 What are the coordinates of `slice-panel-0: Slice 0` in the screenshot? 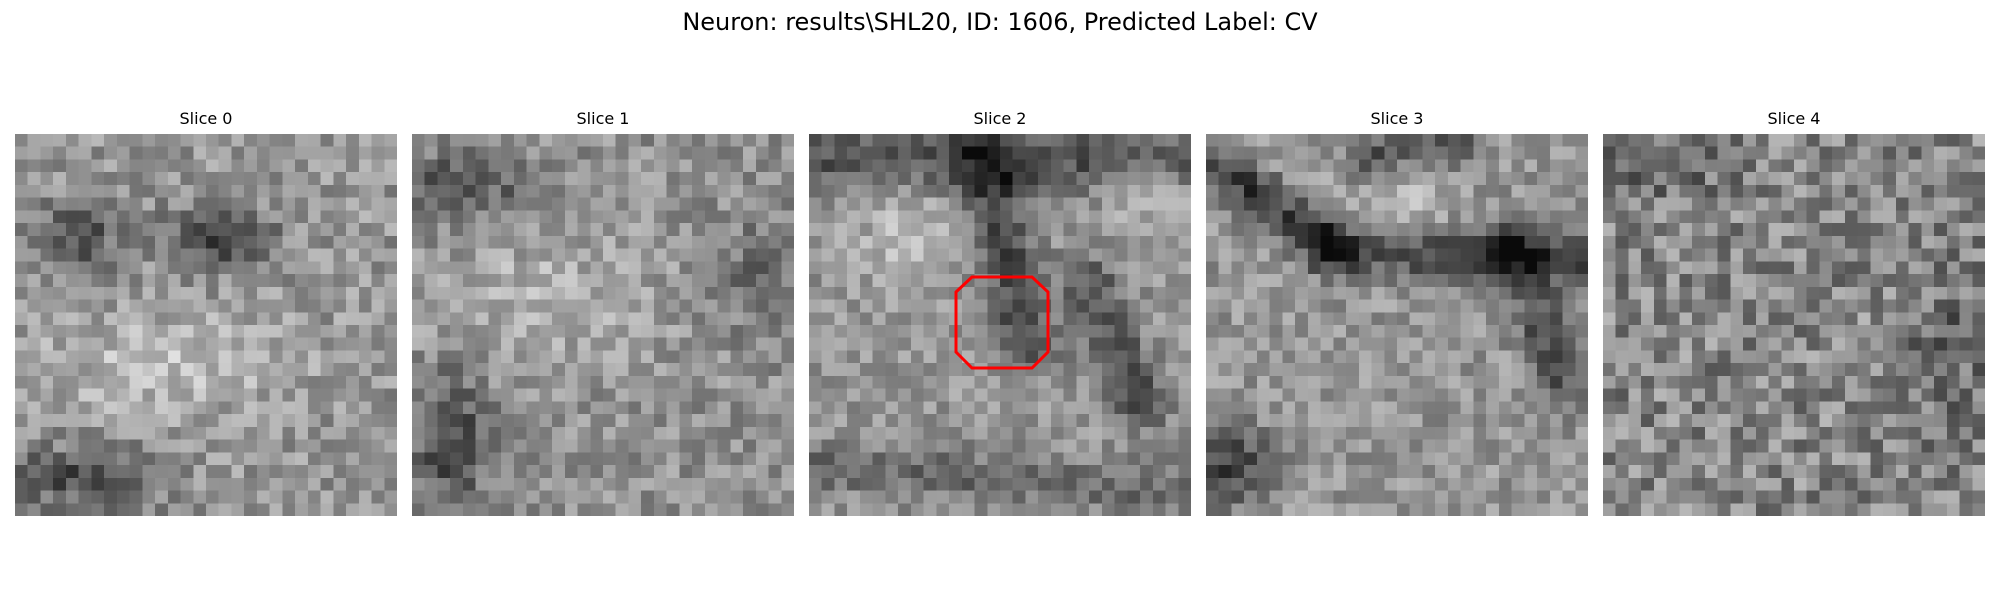 It's located at (206, 311).